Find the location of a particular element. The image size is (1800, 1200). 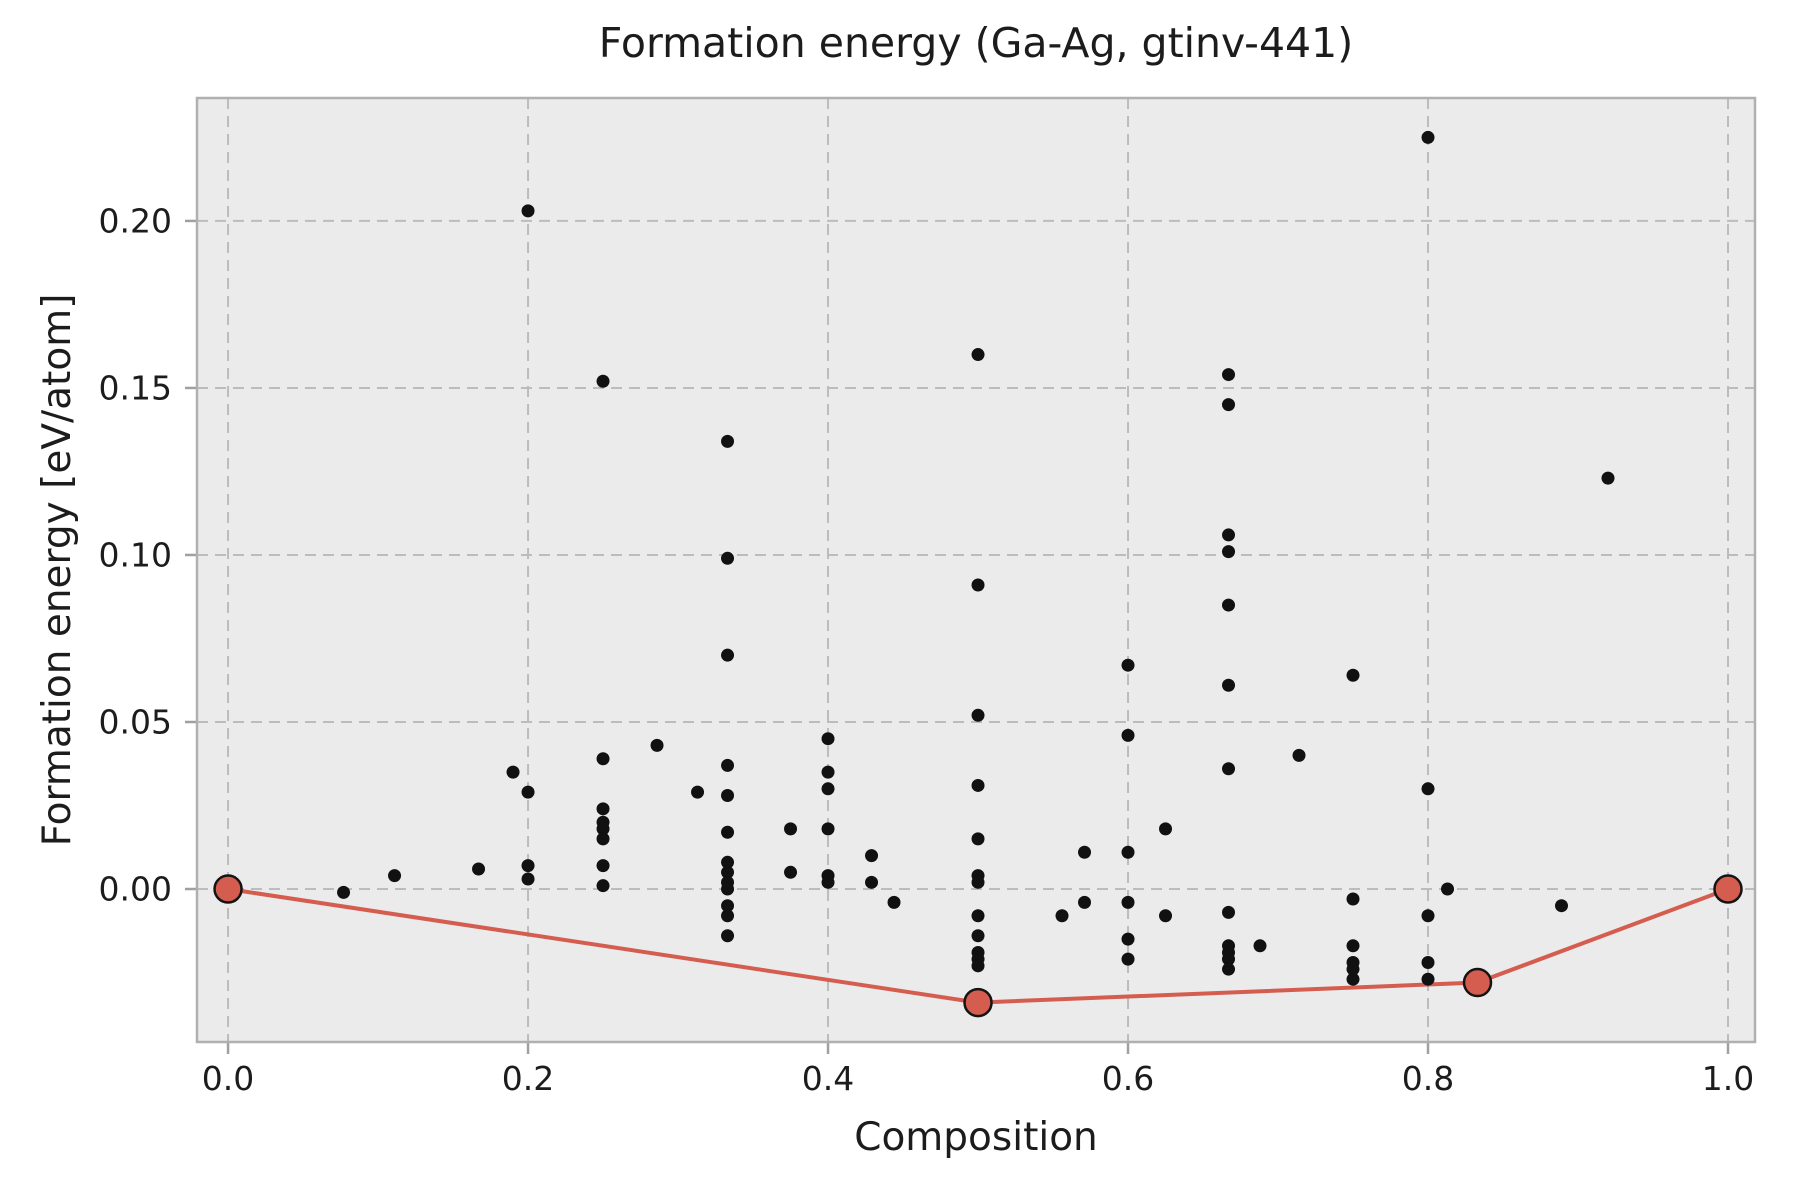

convex-hull-series is located at coordinates (978, 946).